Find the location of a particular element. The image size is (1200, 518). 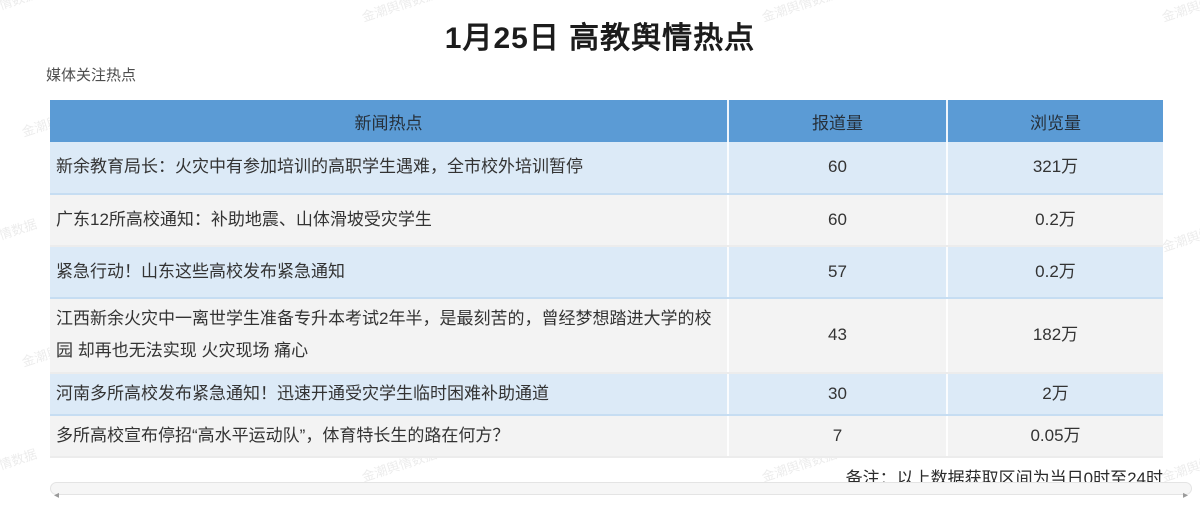

report-count-cell: 43 is located at coordinates (837, 336).